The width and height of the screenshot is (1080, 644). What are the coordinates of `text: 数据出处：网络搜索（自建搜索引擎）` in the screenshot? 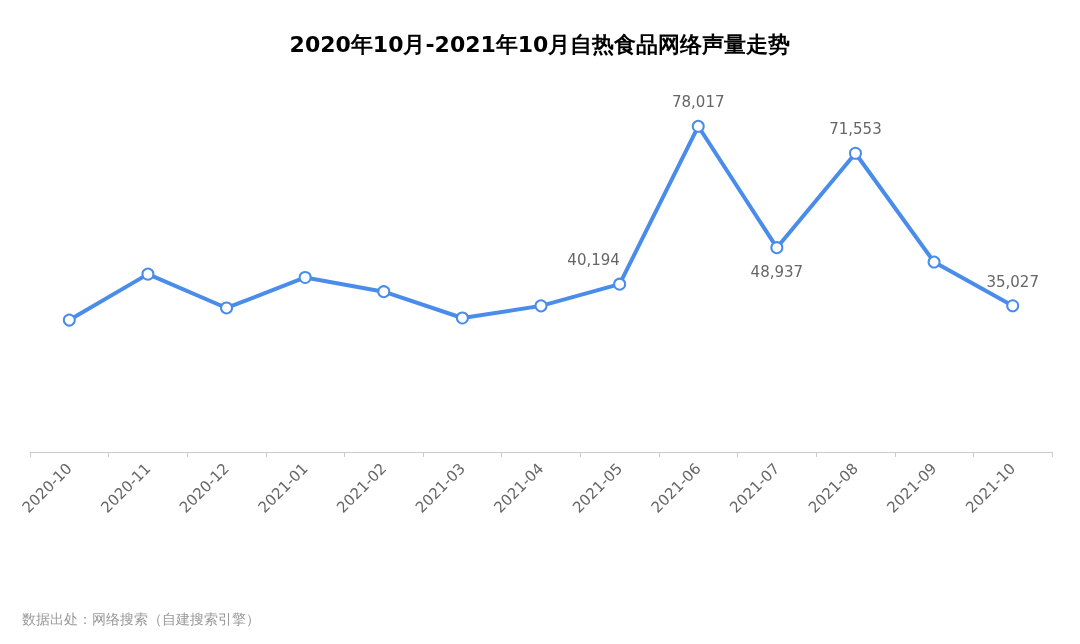 It's located at (141, 619).